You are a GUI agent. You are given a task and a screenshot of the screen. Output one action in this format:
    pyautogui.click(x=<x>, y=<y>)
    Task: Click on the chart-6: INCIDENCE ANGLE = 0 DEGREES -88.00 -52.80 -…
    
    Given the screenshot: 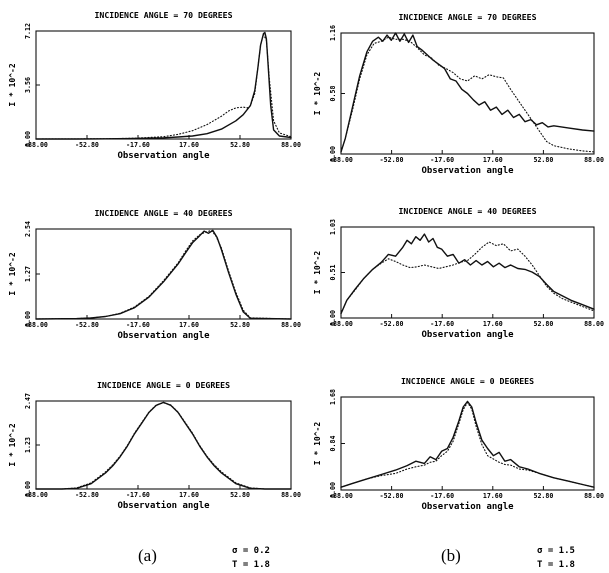 What is the action you would take?
    pyautogui.click(x=458, y=444)
    